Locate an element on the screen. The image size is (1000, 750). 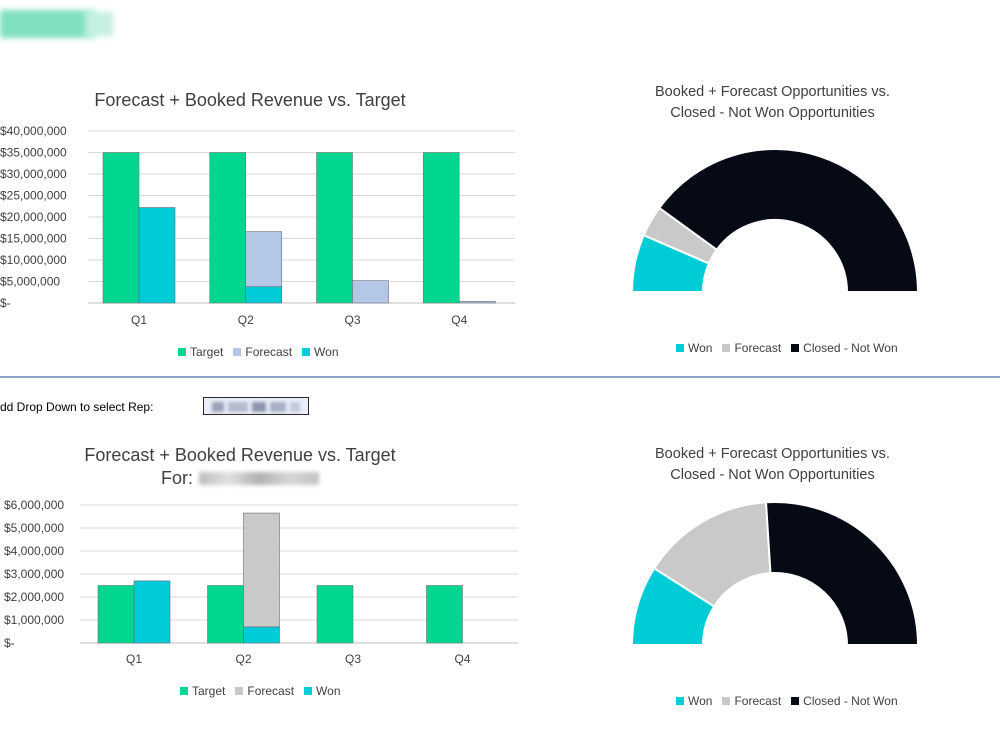
y-tick-label: $3,000,000 is located at coordinates (34, 574).